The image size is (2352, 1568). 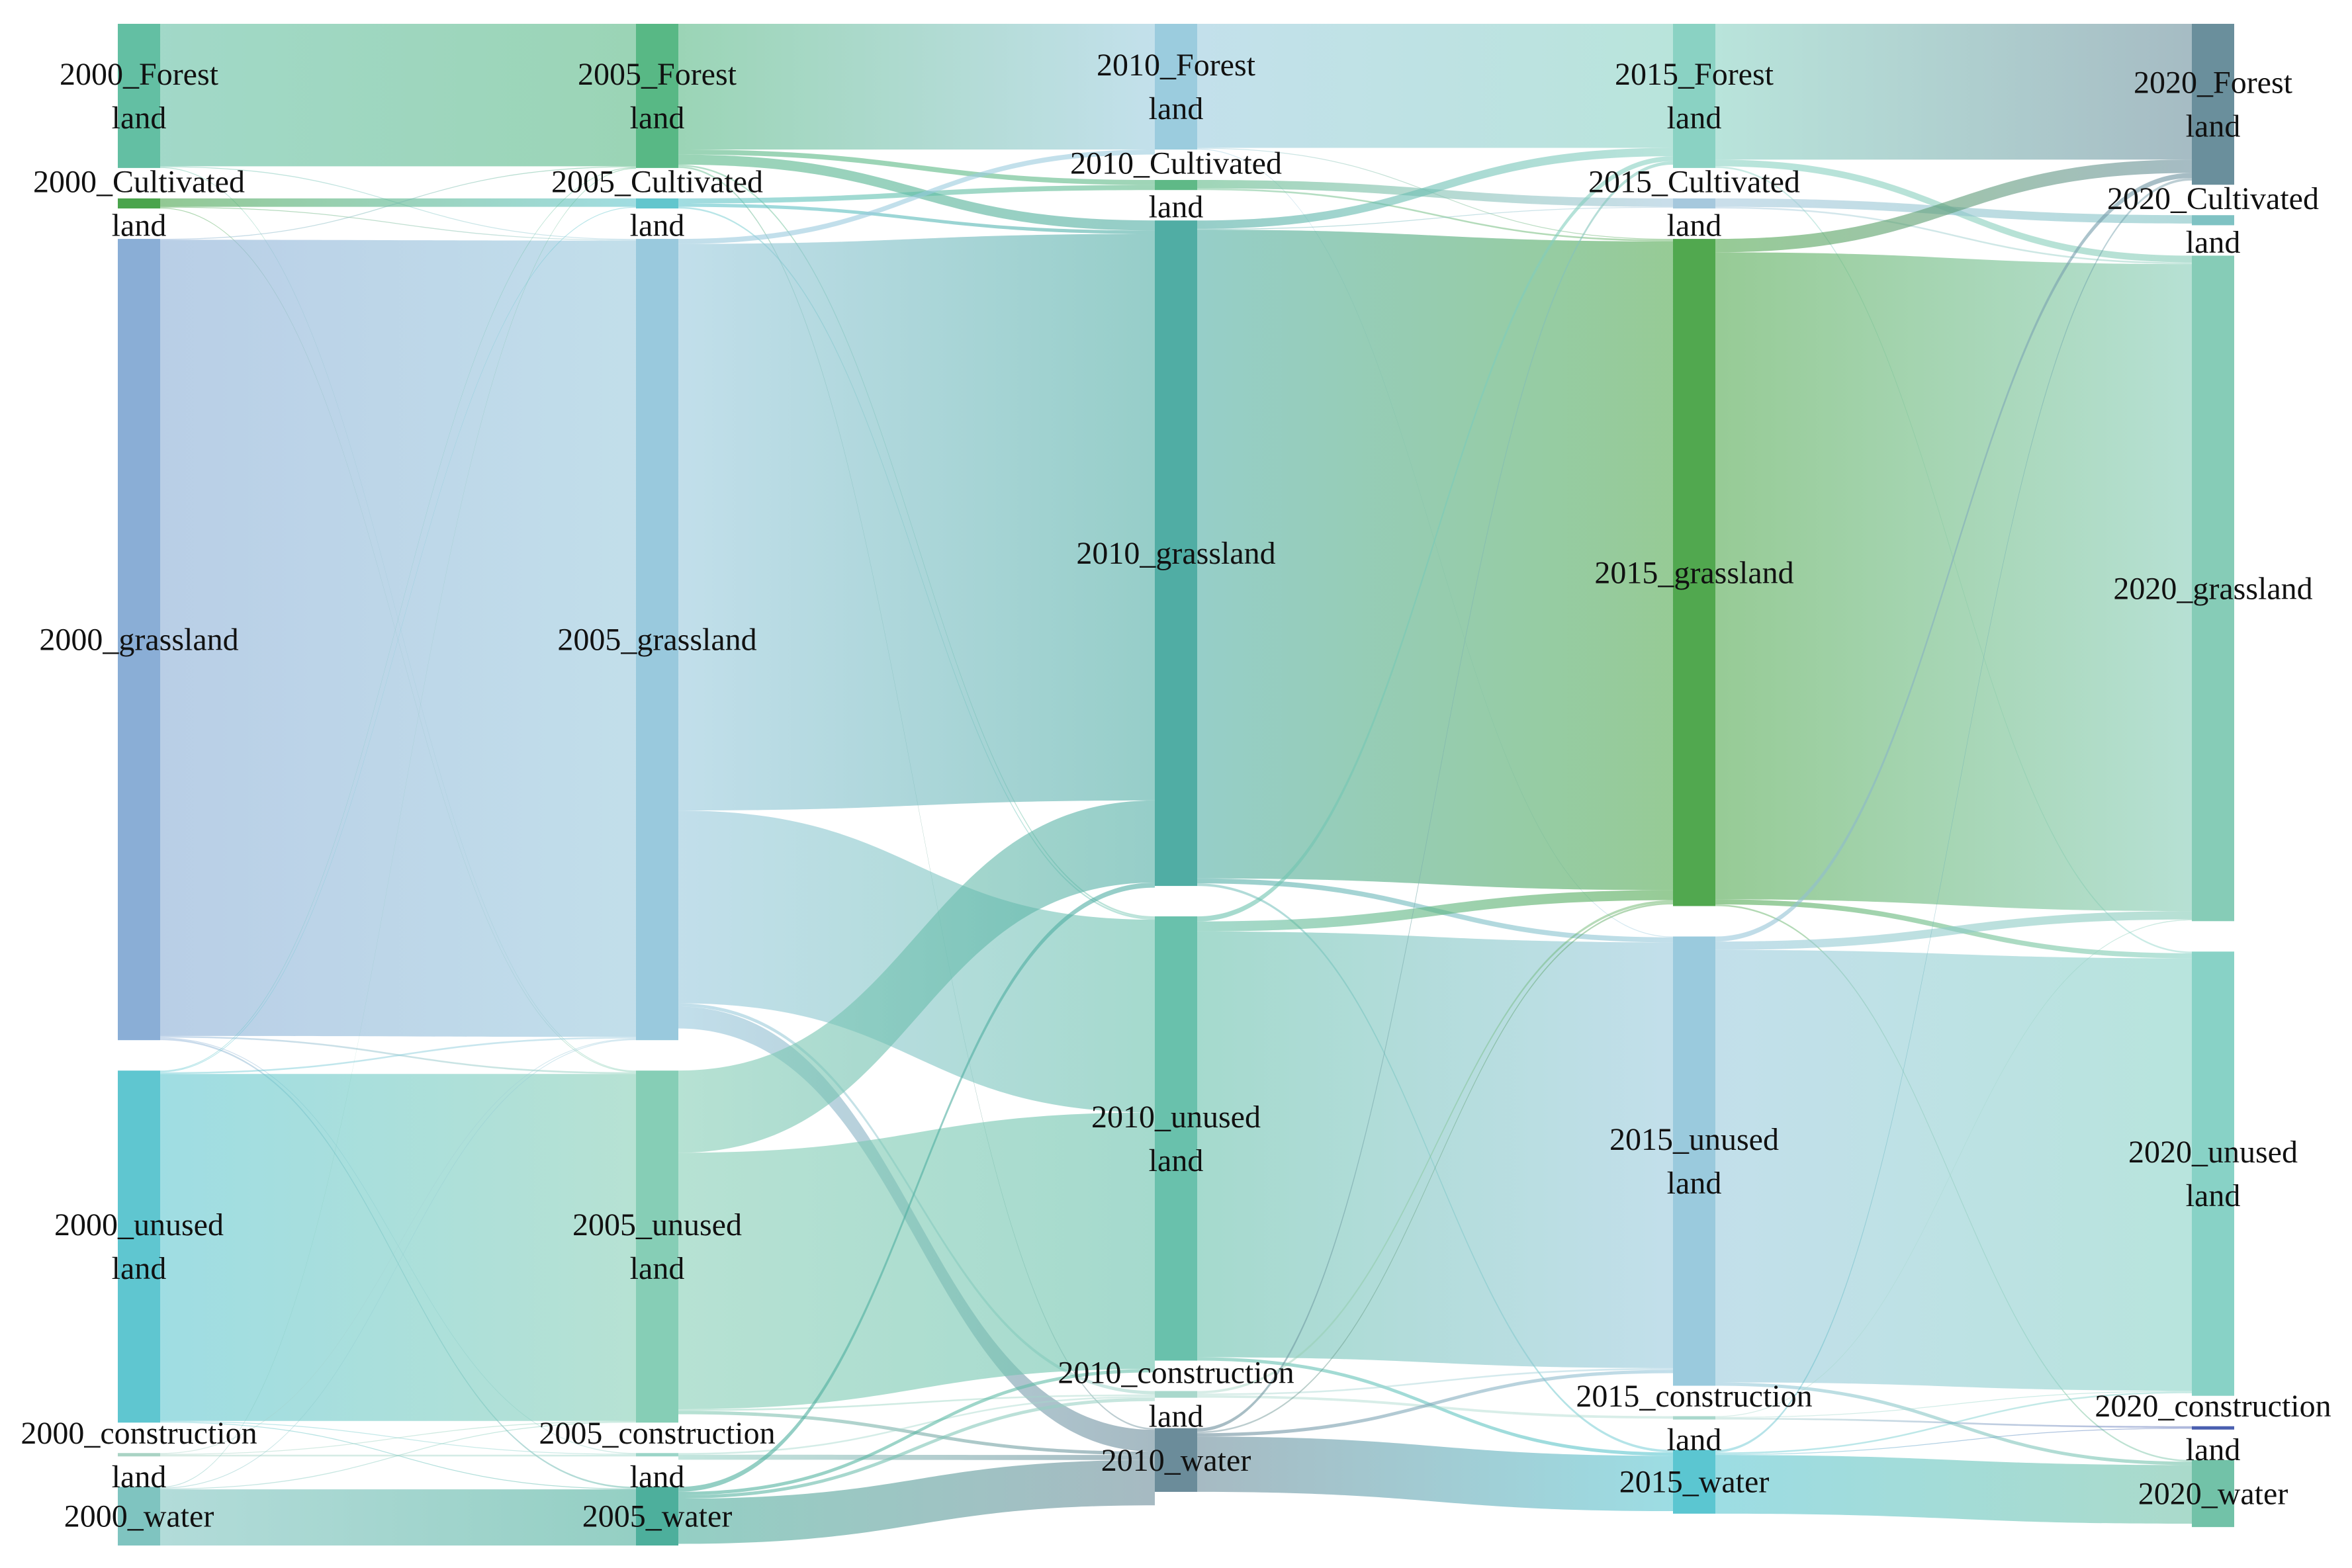 I want to click on label-2020_grassland: 2020_grassland, so click(x=2212, y=589).